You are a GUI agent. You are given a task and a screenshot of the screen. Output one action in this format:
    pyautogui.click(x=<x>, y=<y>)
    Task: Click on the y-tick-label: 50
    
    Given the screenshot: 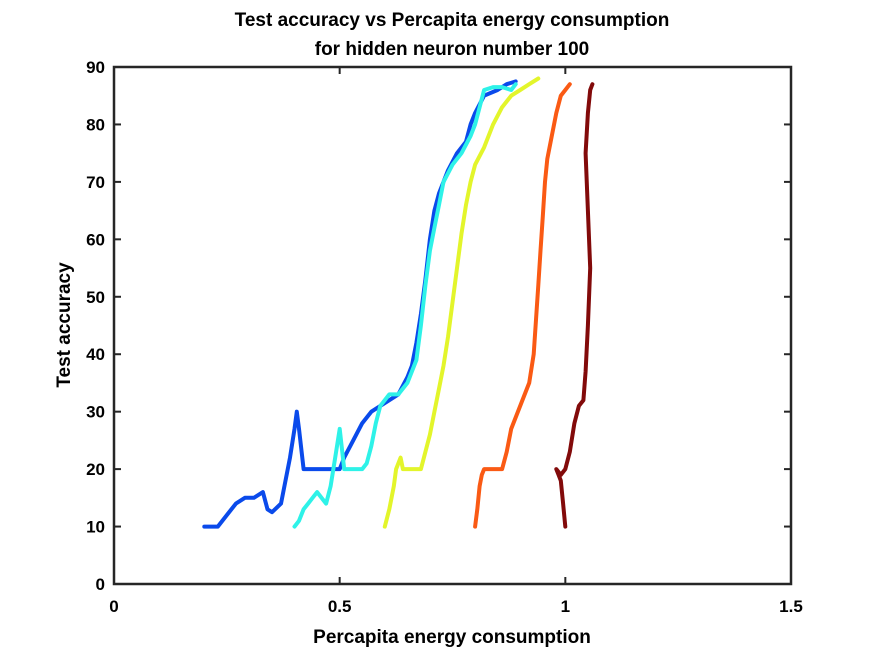 What is the action you would take?
    pyautogui.click(x=95, y=297)
    